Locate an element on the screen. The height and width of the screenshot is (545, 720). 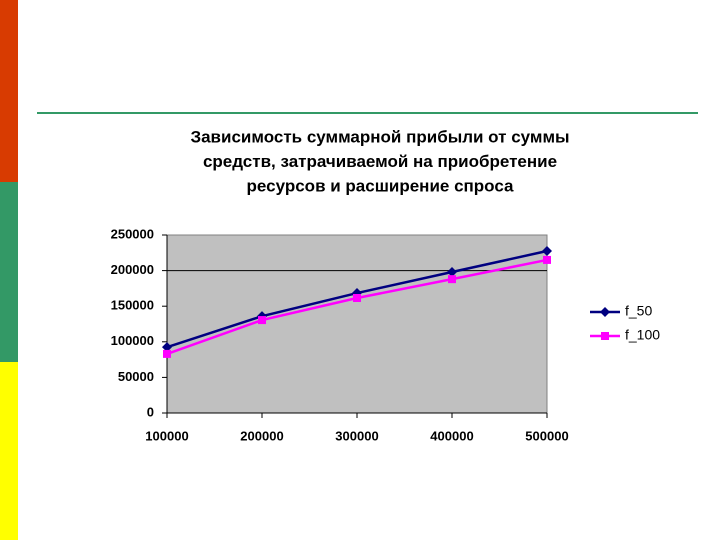
accent-yellow is located at coordinates (9, 451).